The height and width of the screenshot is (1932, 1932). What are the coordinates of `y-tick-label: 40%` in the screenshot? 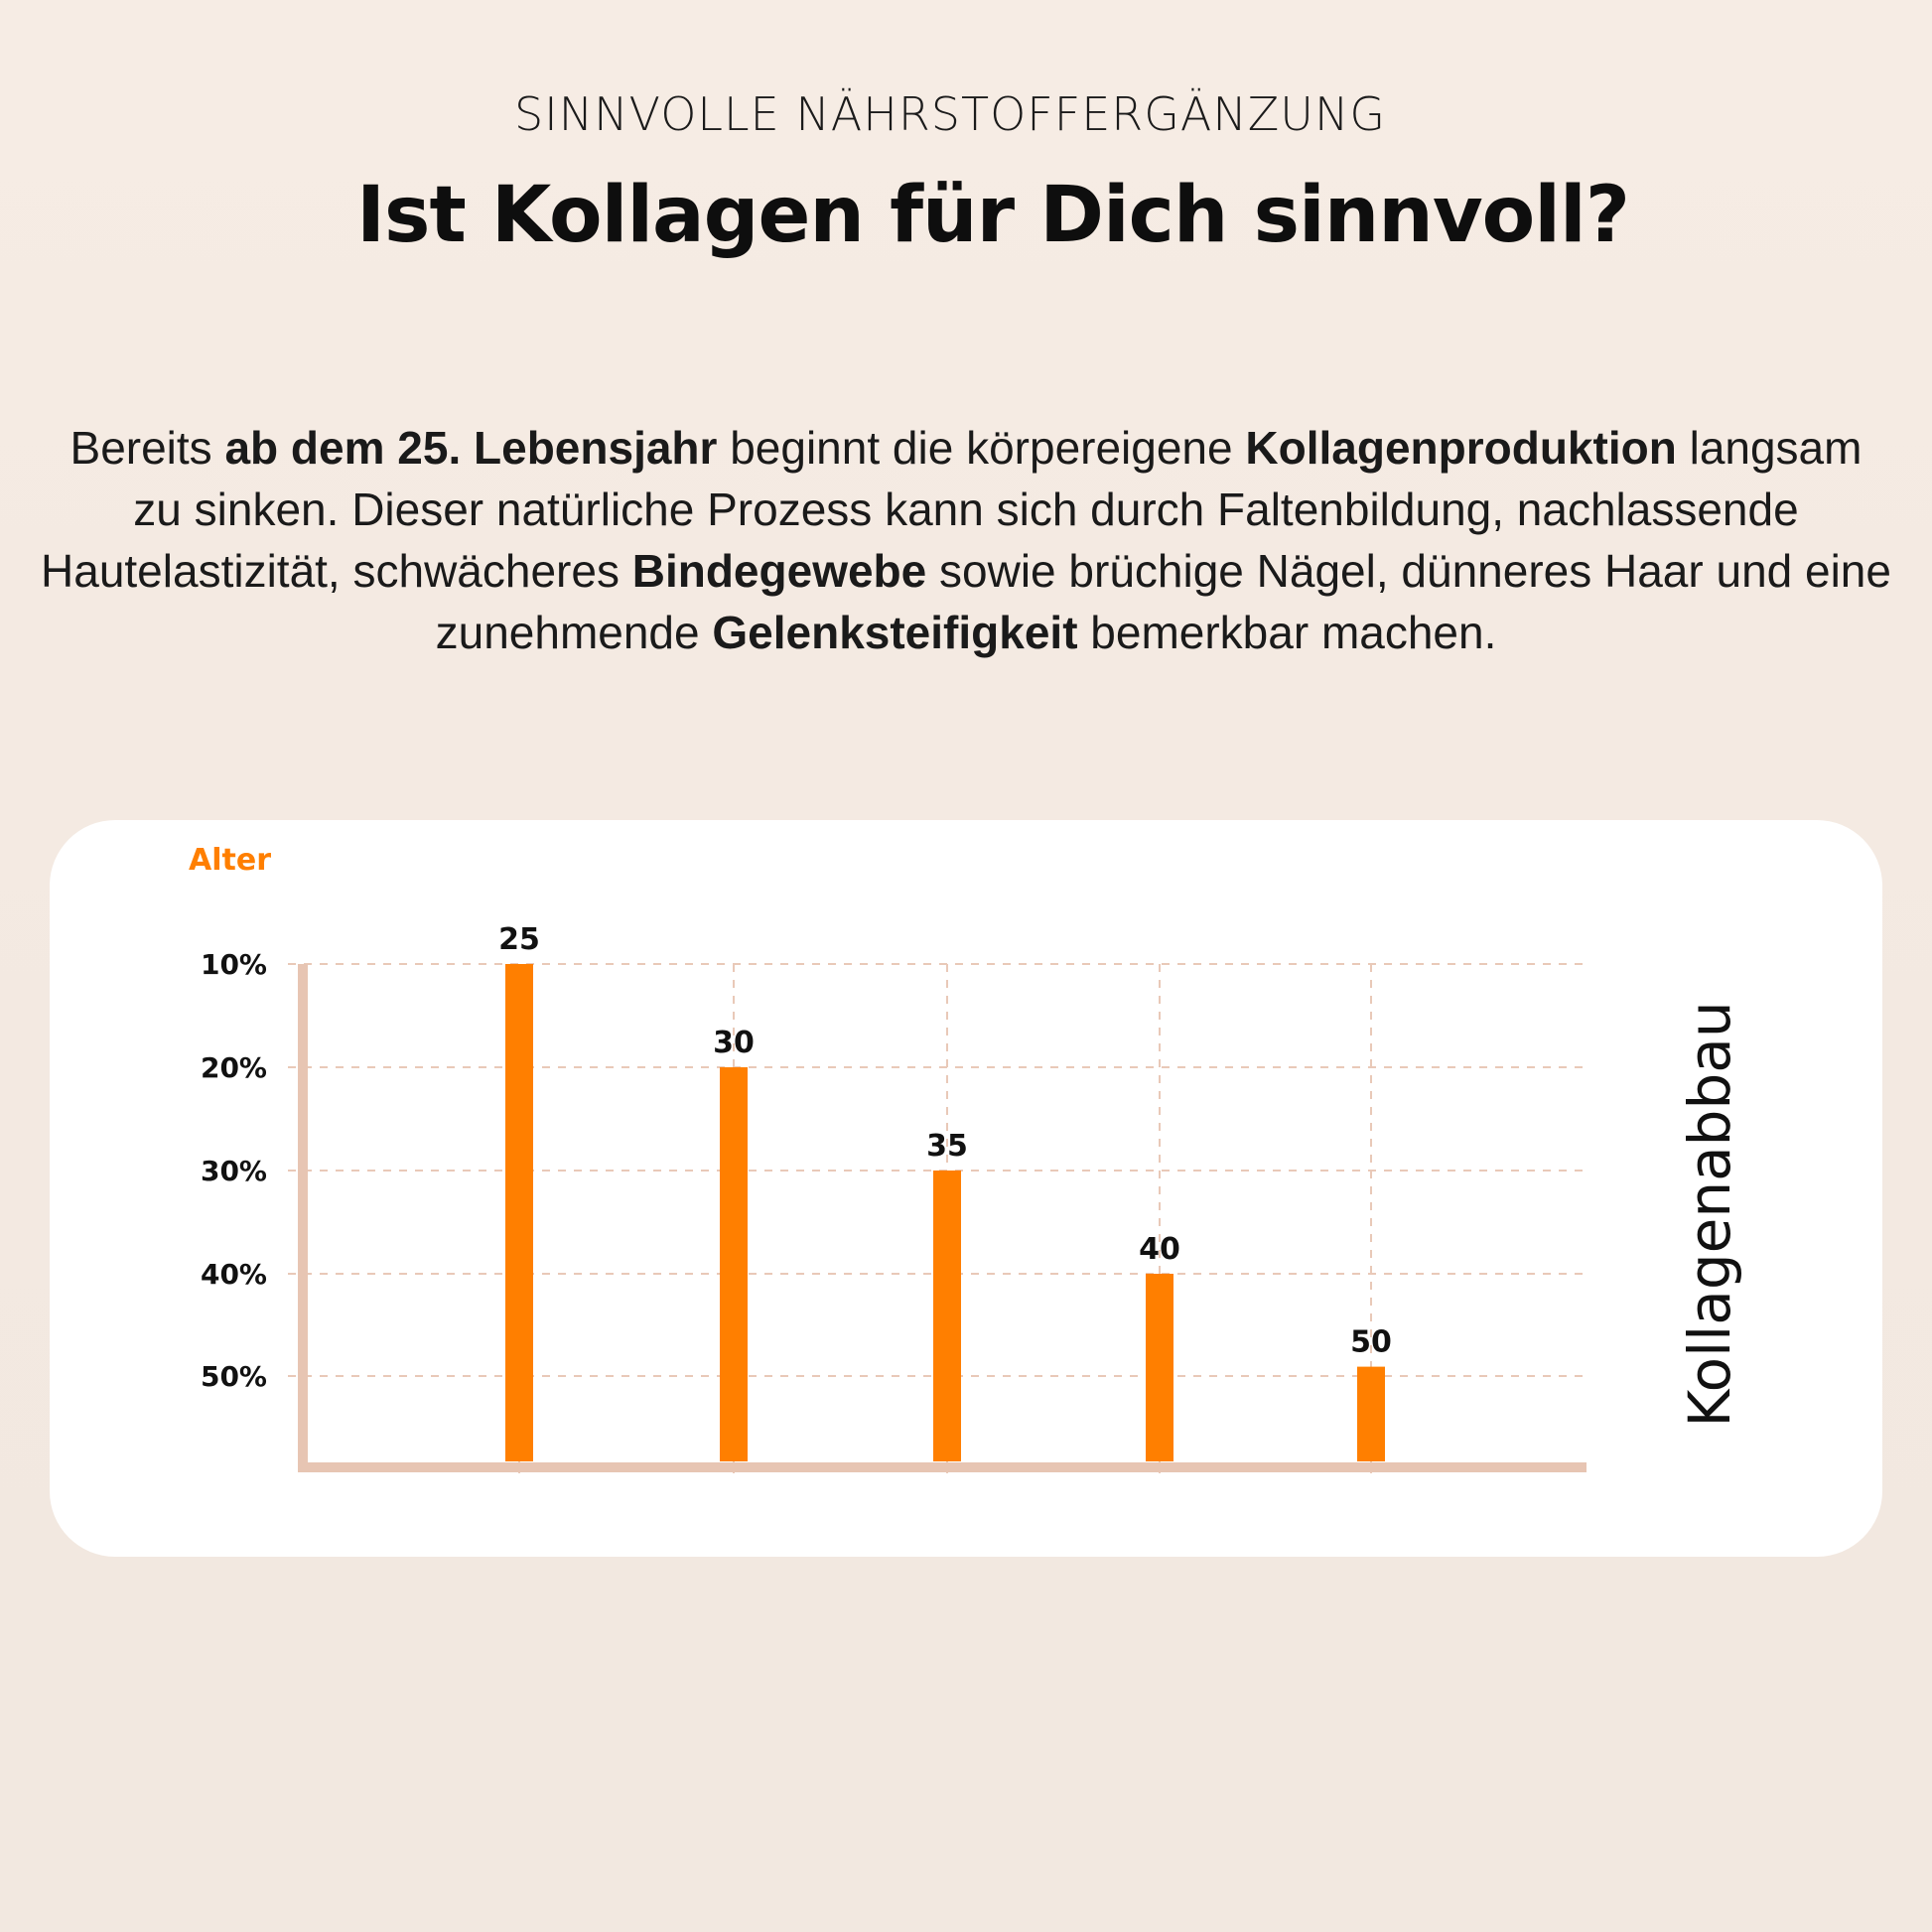 It's located at (234, 1274).